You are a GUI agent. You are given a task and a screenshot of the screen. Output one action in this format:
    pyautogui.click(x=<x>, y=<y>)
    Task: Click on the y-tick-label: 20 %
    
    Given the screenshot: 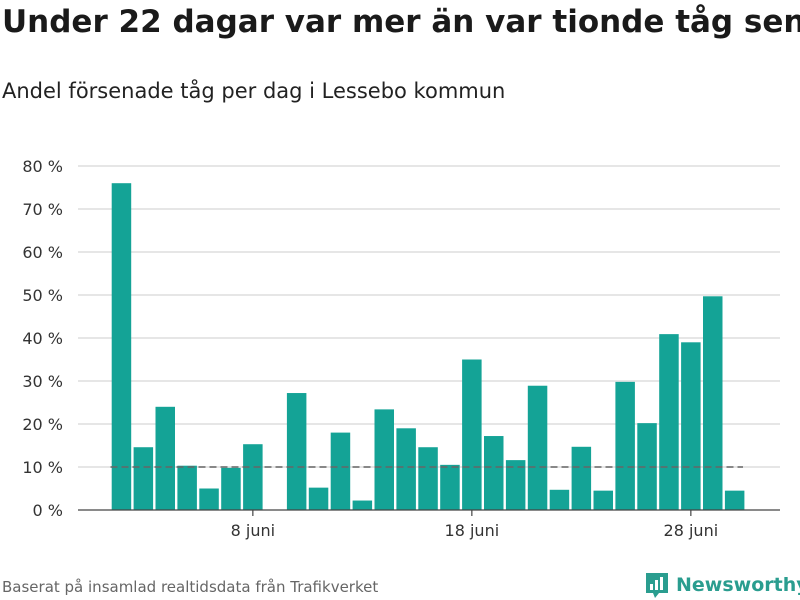 What is the action you would take?
    pyautogui.click(x=42, y=424)
    